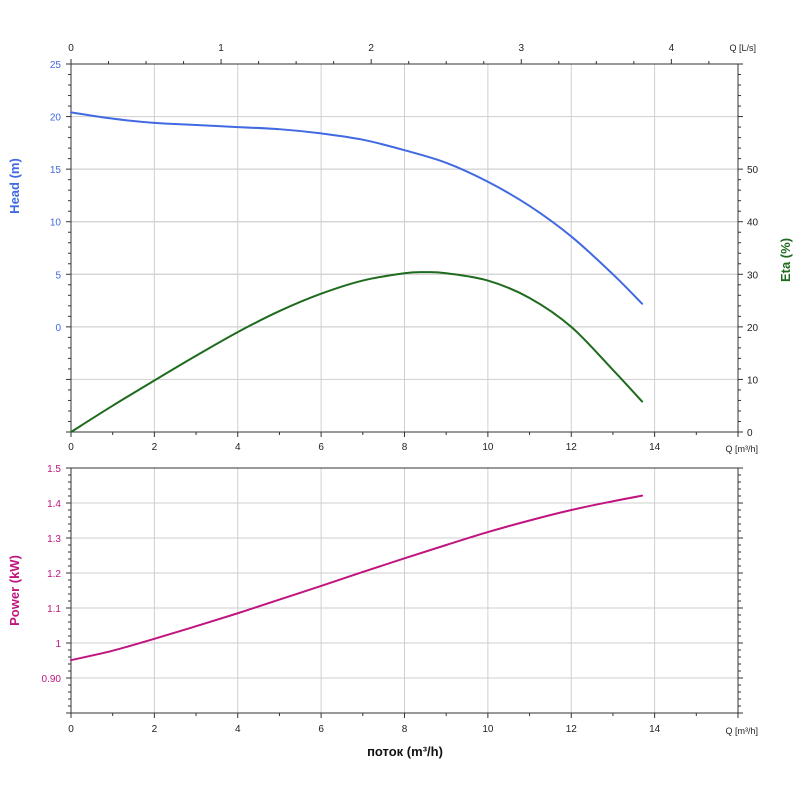  Describe the element at coordinates (371, 48) in the screenshot. I see `xtop-tick-label: 2` at that location.